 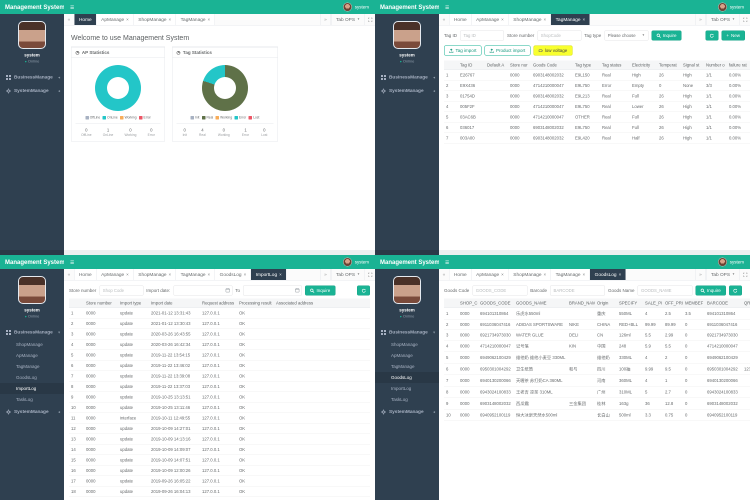 What do you see at coordinates (746, 303) in the screenshot?
I see `column-header: QRCODE` at bounding box center [746, 303].